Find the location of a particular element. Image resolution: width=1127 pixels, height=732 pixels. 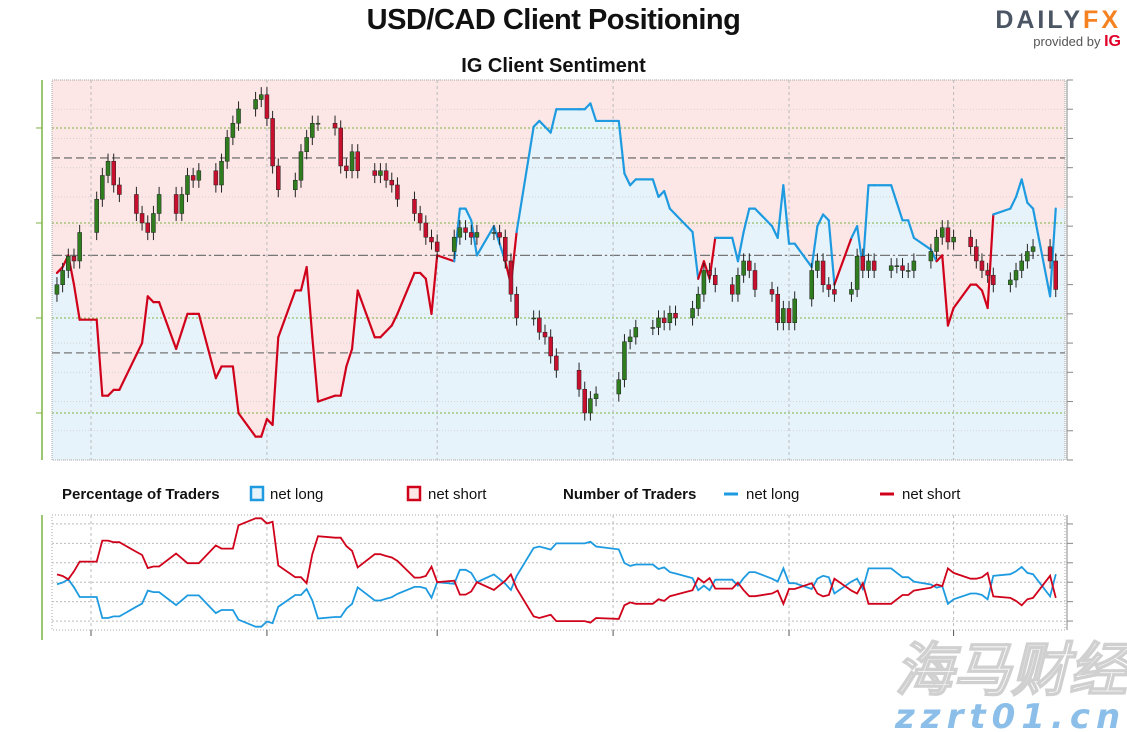

watermark: 海马财经 zzrt01.cn is located at coordinates (1010, 683).